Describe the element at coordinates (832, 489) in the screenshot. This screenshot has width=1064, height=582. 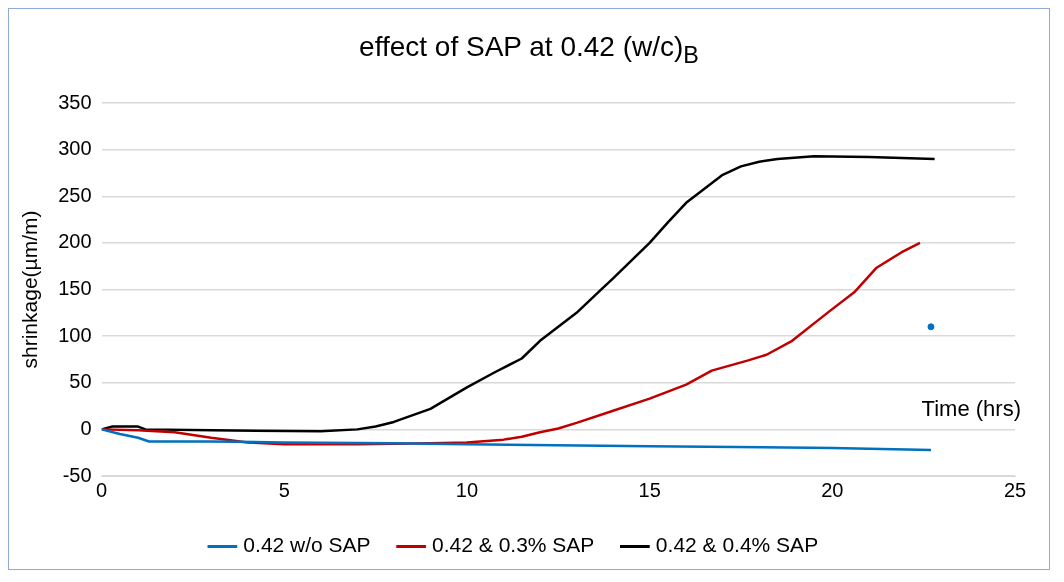
I see `x-tick-label: 20` at that location.